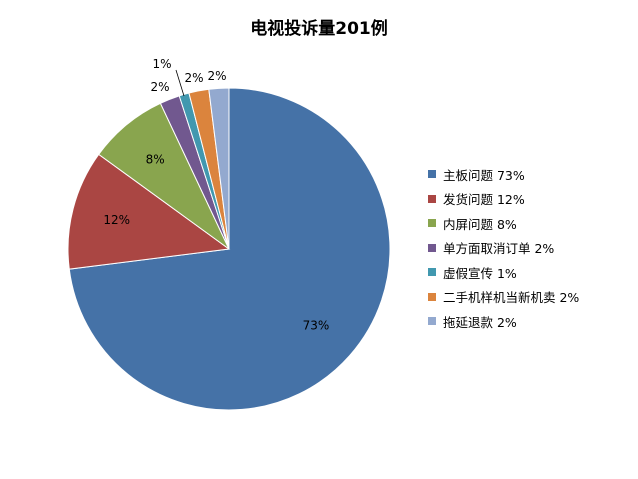 Image resolution: width=638 pixels, height=479 pixels. What do you see at coordinates (511, 298) in the screenshot?
I see `legend-label: 二手机样机当新机卖 2%` at bounding box center [511, 298].